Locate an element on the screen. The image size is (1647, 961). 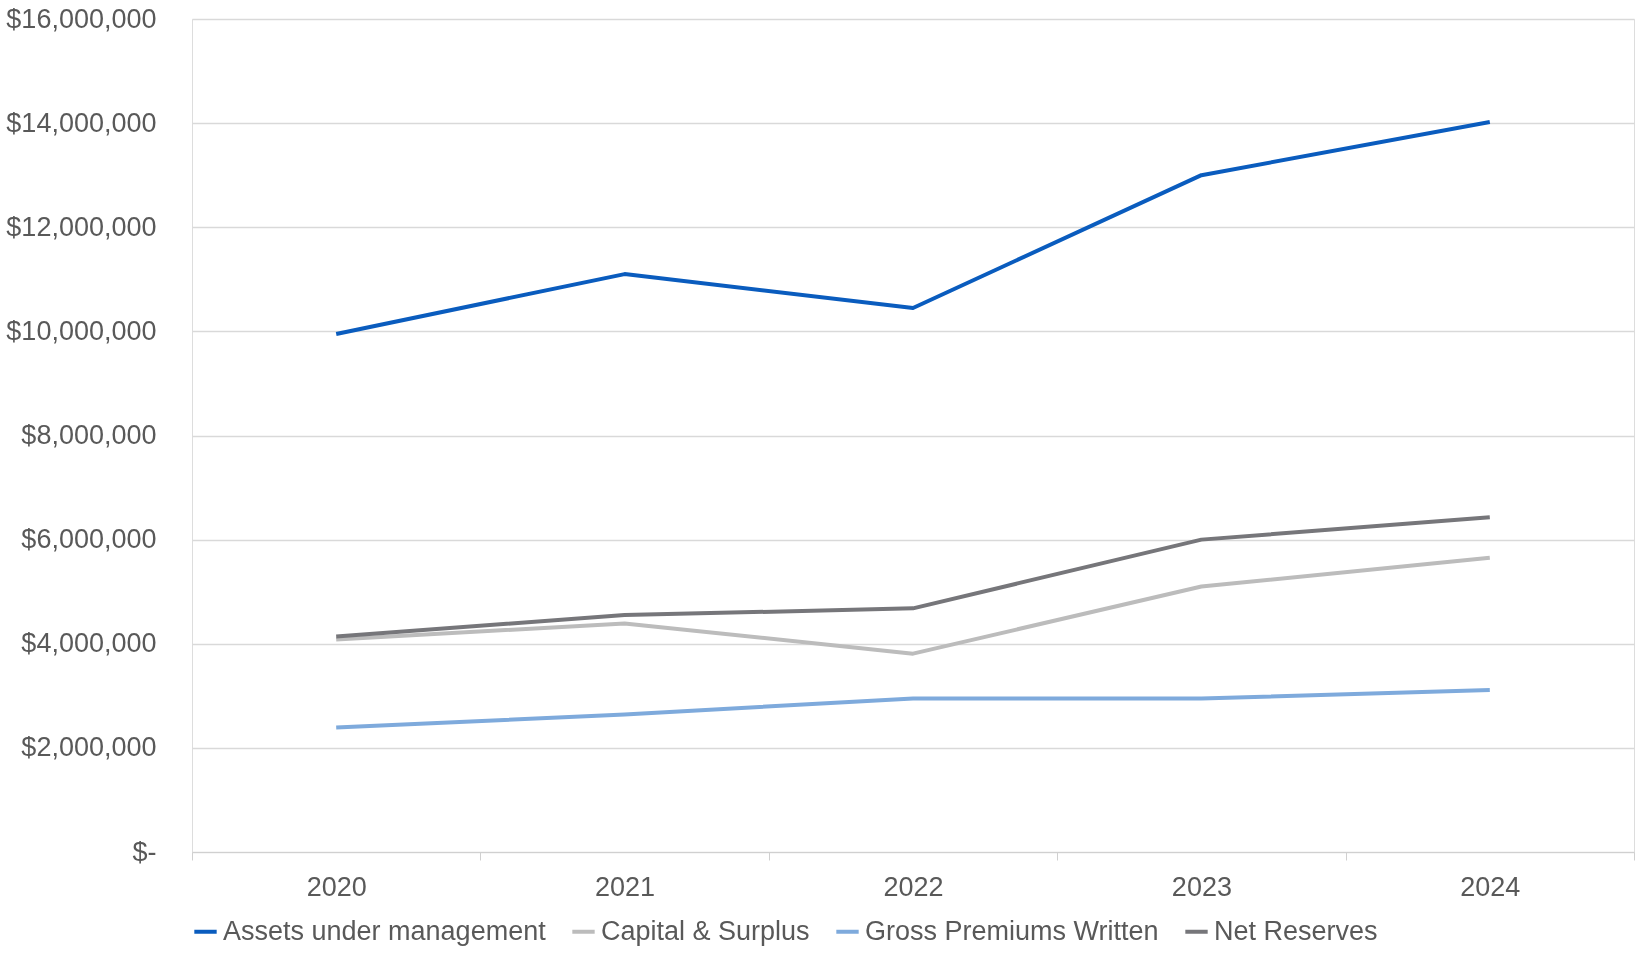
legend-label: Net Reserves is located at coordinates (1296, 930).